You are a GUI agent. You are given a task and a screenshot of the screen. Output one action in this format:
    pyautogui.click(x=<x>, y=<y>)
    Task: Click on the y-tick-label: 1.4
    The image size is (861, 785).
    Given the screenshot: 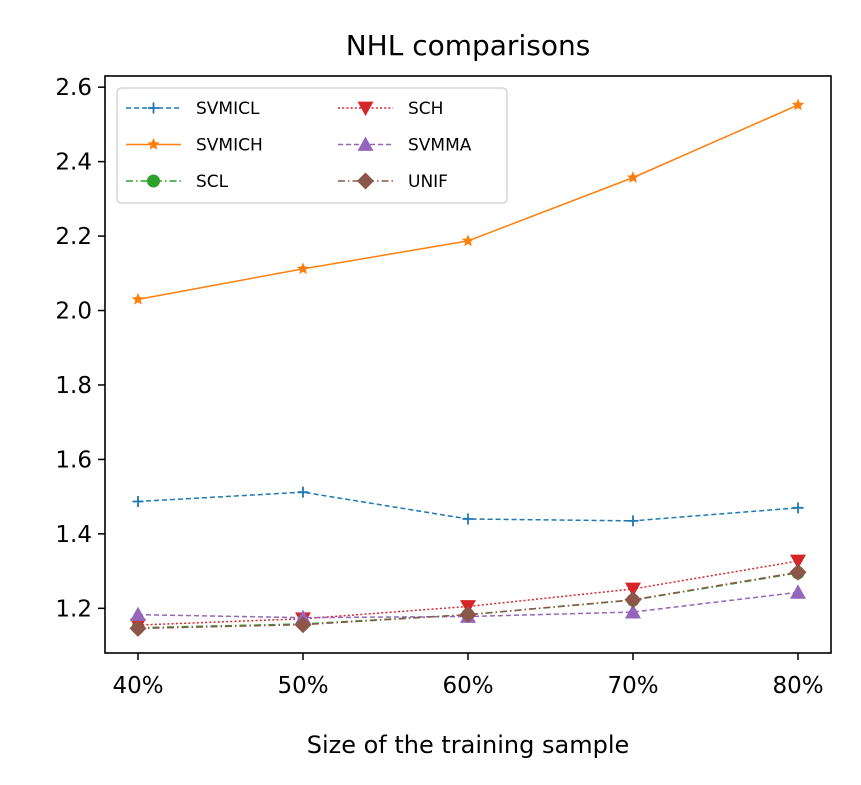 What is the action you would take?
    pyautogui.click(x=73, y=535)
    